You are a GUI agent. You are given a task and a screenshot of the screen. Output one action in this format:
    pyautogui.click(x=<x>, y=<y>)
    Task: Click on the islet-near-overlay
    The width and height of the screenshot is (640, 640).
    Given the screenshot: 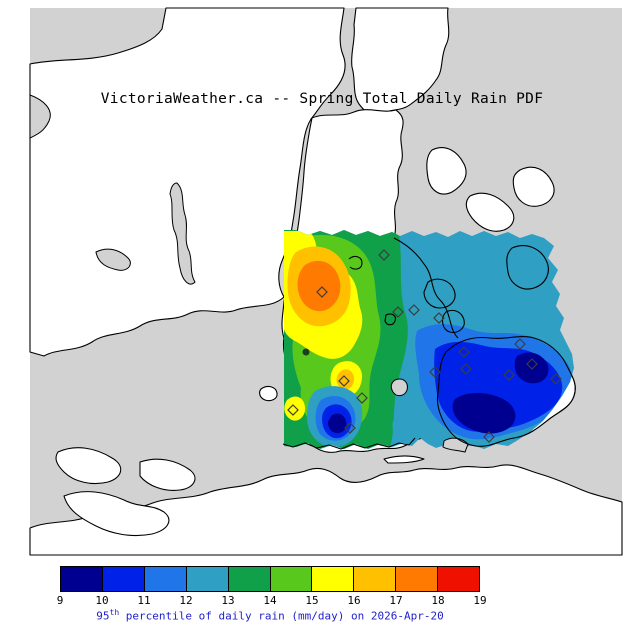 What is the action you would take?
    pyautogui.click(x=268, y=393)
    